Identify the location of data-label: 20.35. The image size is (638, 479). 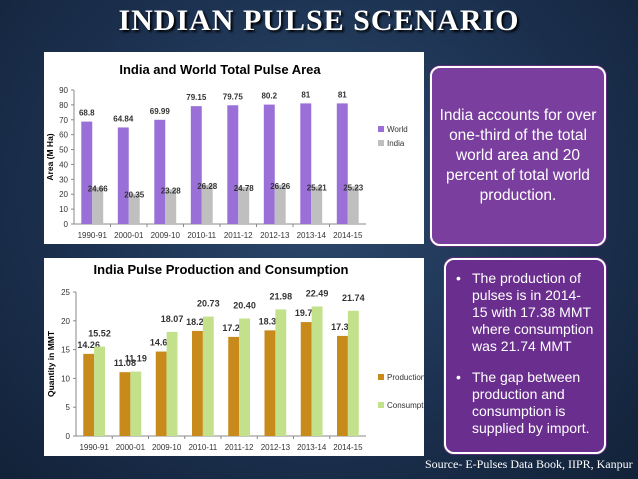
(134, 195).